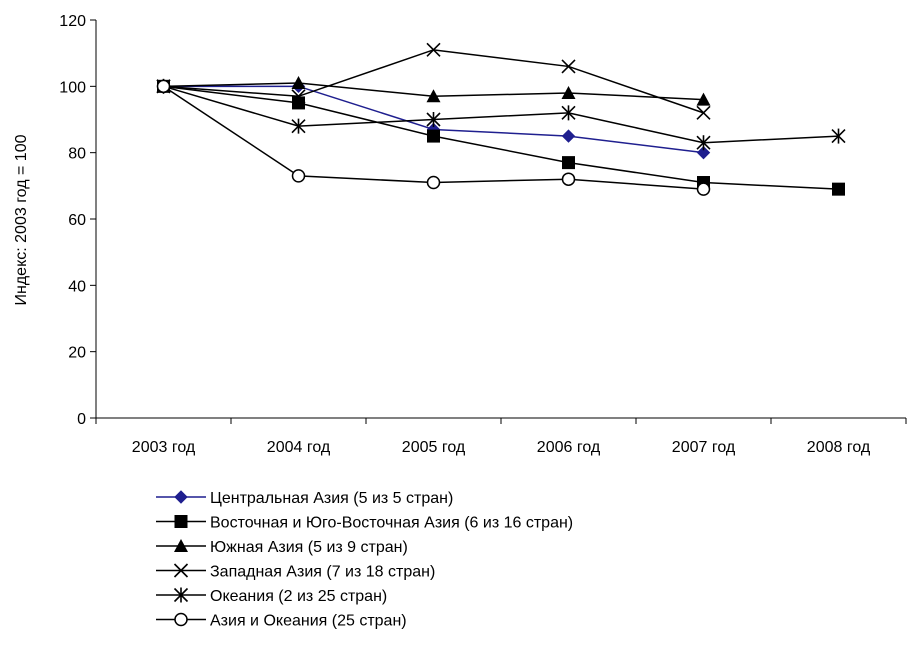  What do you see at coordinates (322, 572) in the screenshot?
I see `legend-label: Западная Азия (7 из 18 стран)` at bounding box center [322, 572].